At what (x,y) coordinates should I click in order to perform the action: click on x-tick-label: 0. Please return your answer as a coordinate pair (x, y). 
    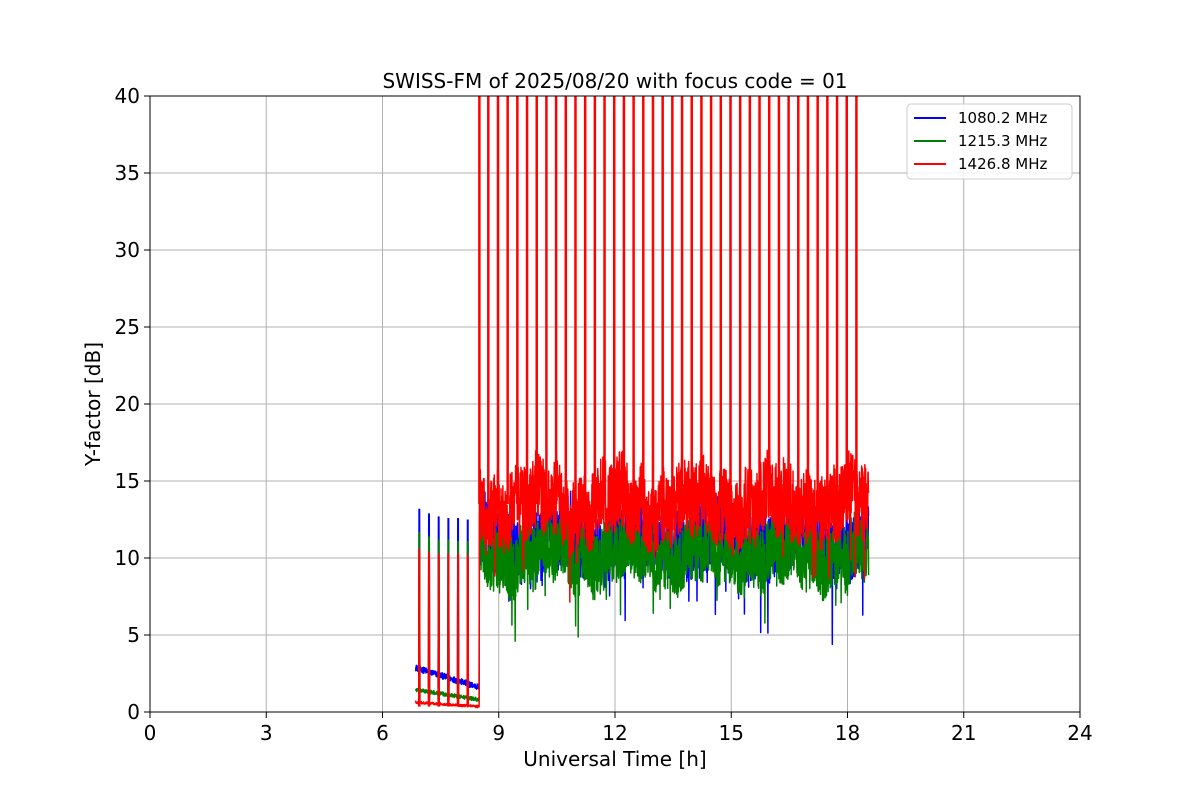
    Looking at the image, I should click on (150, 733).